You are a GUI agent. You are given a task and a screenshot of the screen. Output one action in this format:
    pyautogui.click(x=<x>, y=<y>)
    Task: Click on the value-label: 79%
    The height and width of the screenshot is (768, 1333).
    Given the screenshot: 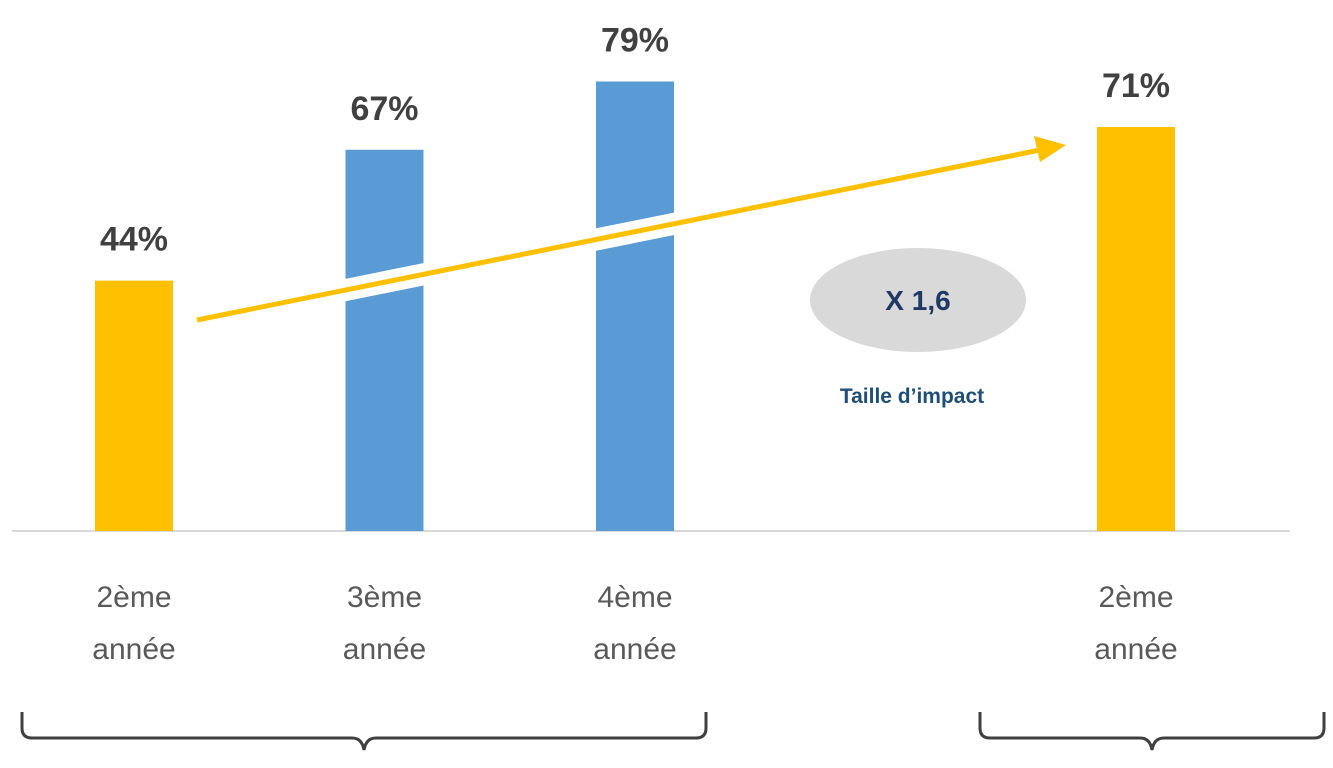 What is the action you would take?
    pyautogui.click(x=635, y=40)
    